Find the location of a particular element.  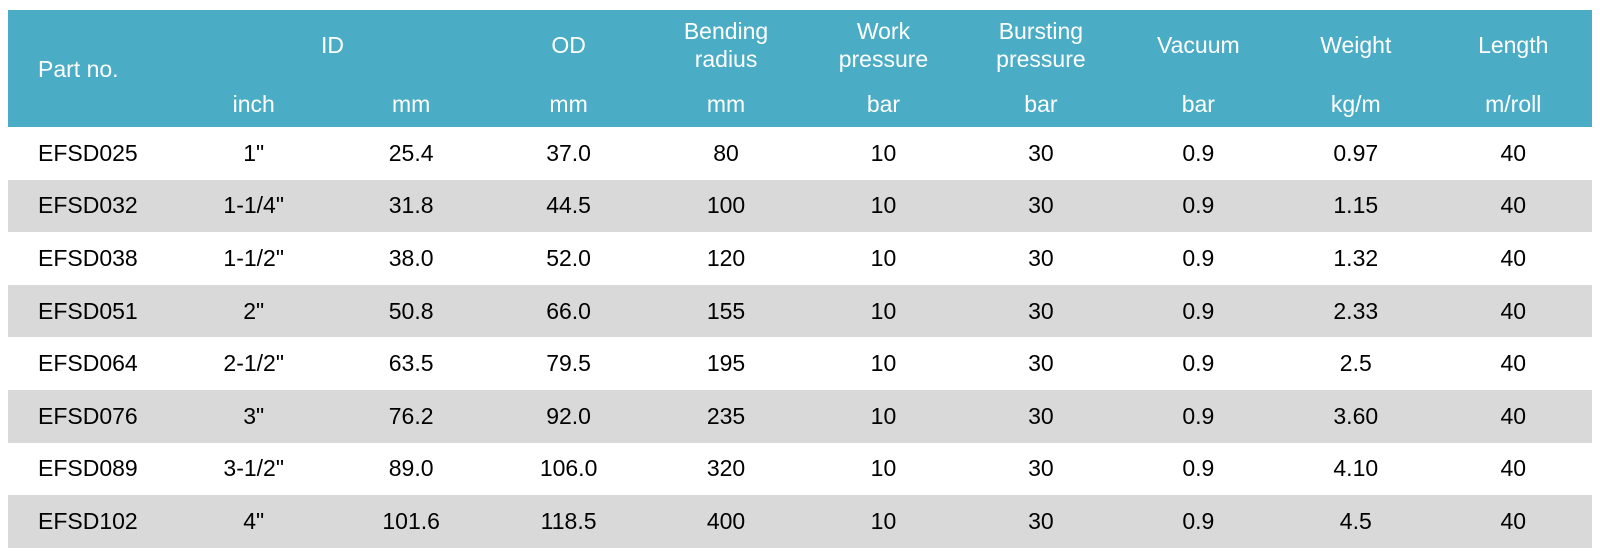

header-group-bending-radius: Bending radius is located at coordinates (726, 45).